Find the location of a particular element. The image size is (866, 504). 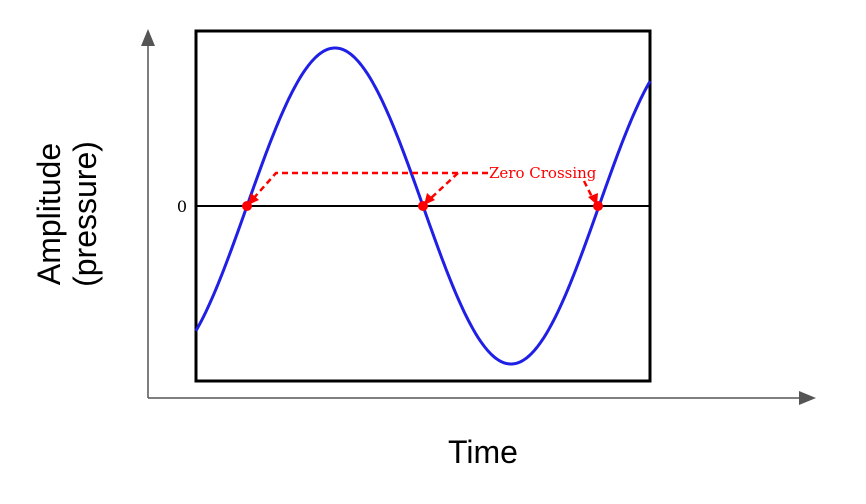

y-axis-arrowhead is located at coordinates (148, 37).